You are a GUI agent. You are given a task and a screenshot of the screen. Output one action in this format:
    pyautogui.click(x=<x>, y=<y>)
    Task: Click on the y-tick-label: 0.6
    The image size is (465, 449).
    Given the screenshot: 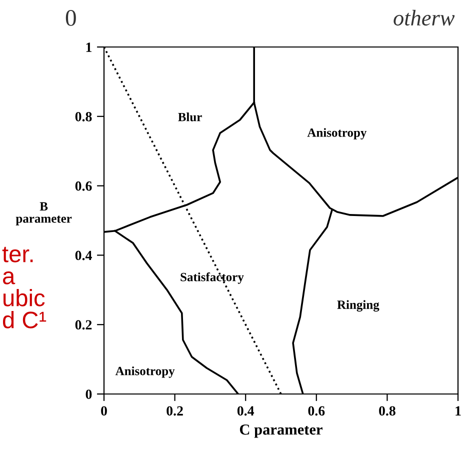 What is the action you would take?
    pyautogui.click(x=83, y=186)
    